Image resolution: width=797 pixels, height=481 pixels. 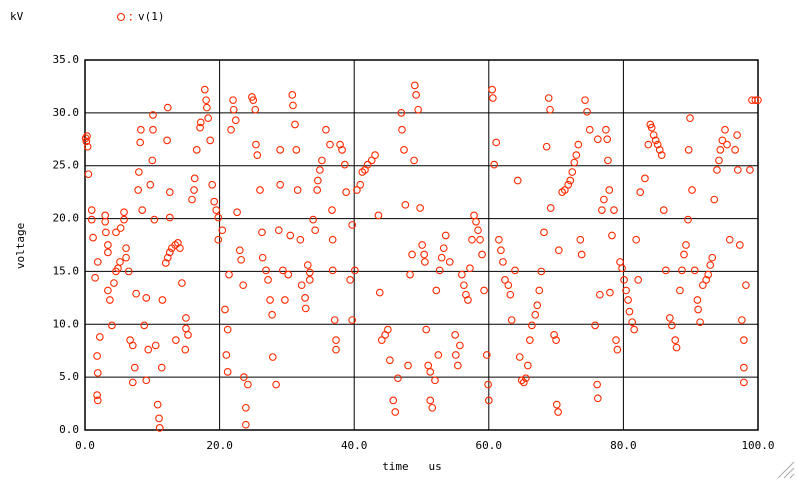 What do you see at coordinates (623, 445) in the screenshot?
I see `x-tick-label: 80.0` at bounding box center [623, 445].